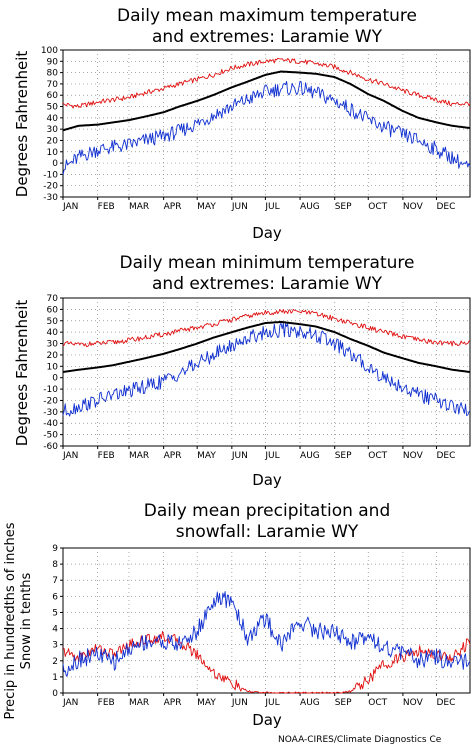 Image resolution: width=472 pixels, height=745 pixels. What do you see at coordinates (267, 16) in the screenshot?
I see `chart1-title-line1: Daily mean maximum temperature` at bounding box center [267, 16].